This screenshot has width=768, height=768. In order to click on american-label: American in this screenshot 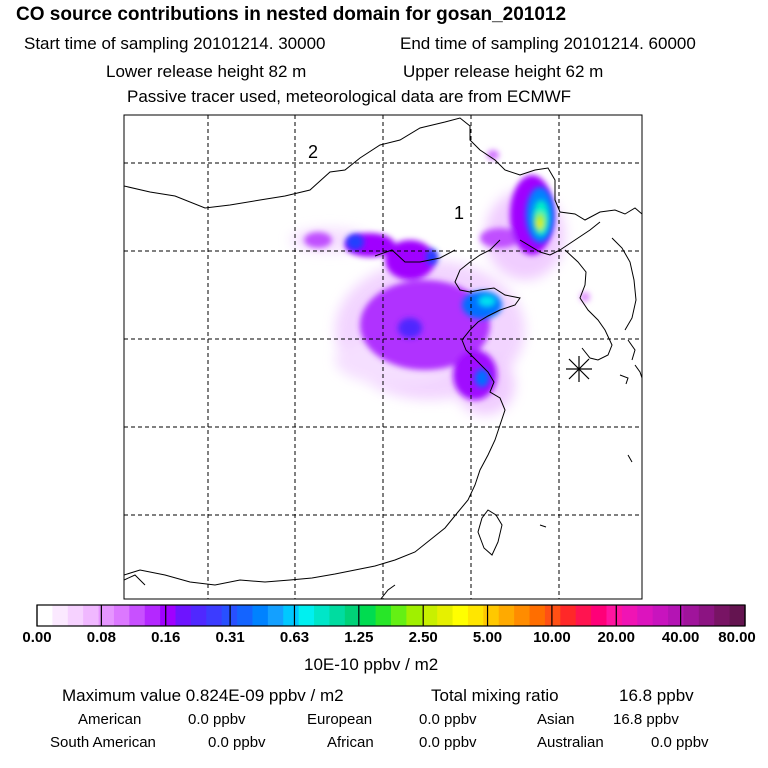, I will do `click(110, 719)`.